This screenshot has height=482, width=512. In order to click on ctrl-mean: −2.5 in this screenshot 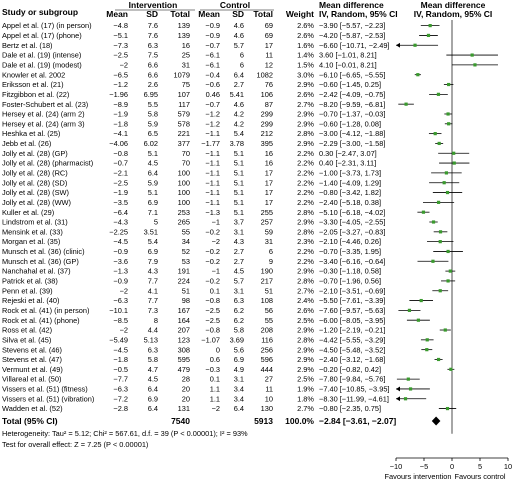, I will do `click(212, 310)`.